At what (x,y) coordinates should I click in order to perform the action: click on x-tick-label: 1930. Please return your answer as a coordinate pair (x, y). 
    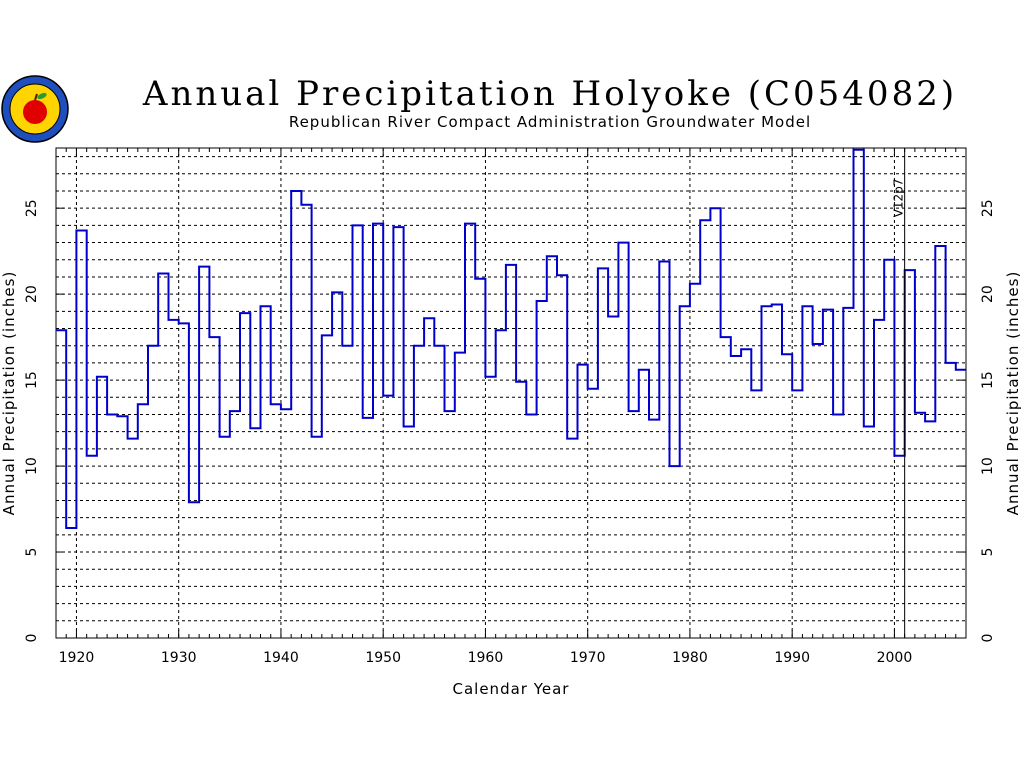
    Looking at the image, I should click on (179, 658).